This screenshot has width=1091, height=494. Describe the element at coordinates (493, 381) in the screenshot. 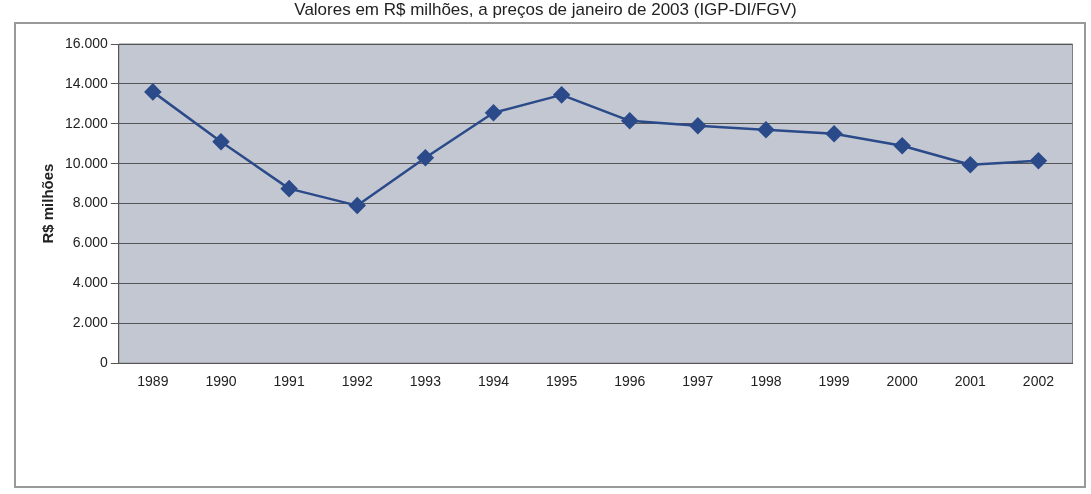

I see `x-tick-label: 1994` at that location.